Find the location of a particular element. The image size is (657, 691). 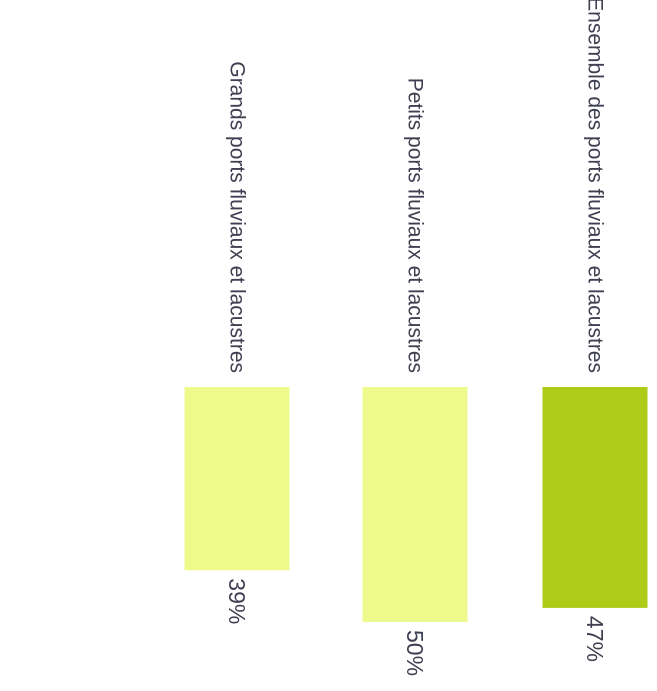

value-label-2: 50% is located at coordinates (415, 653).